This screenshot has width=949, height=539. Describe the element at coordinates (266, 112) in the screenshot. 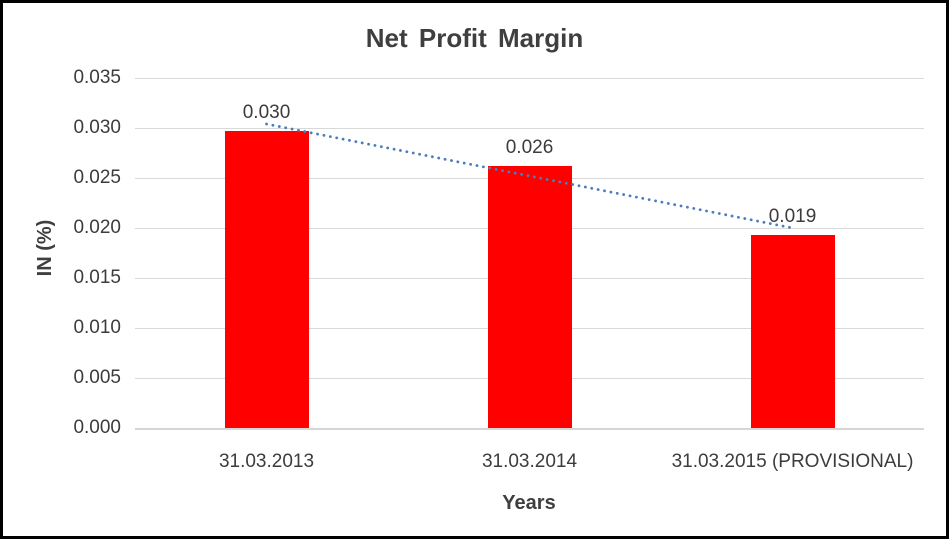

I see `bar-data-label: 0.030` at that location.